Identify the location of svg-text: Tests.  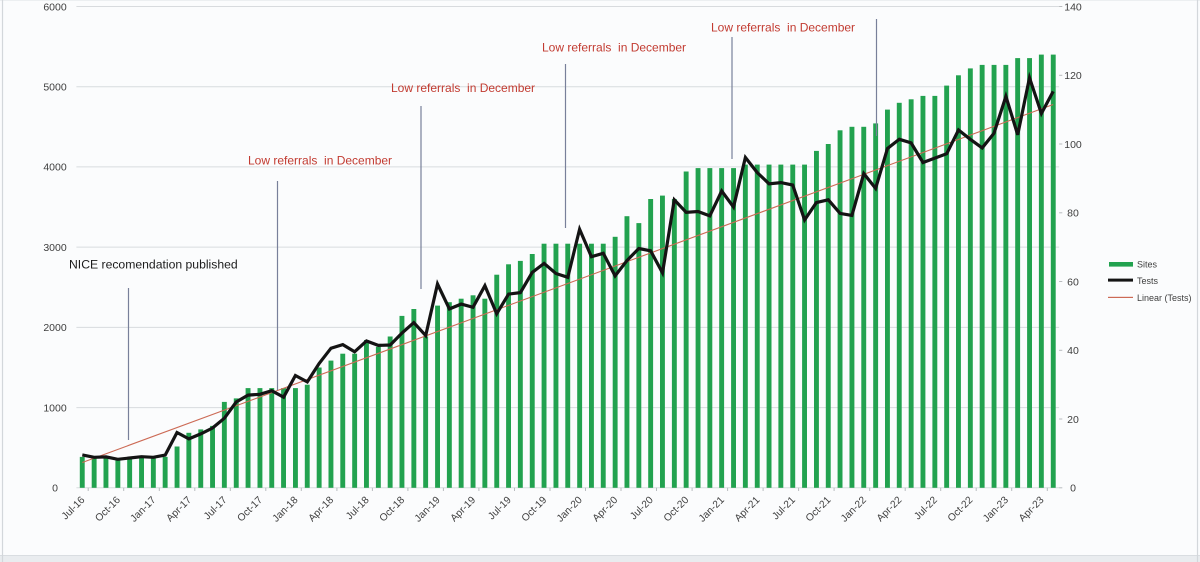
(1148, 281).